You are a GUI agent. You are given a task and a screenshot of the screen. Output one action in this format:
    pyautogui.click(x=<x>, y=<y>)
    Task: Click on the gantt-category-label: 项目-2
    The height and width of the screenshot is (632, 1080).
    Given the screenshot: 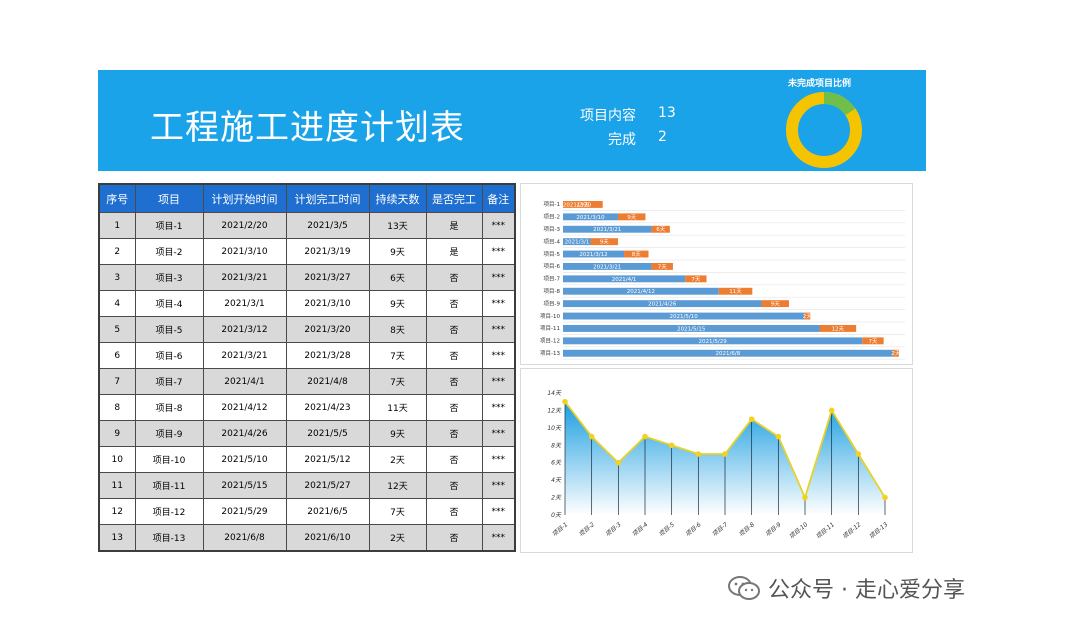 What is the action you would take?
    pyautogui.click(x=552, y=217)
    